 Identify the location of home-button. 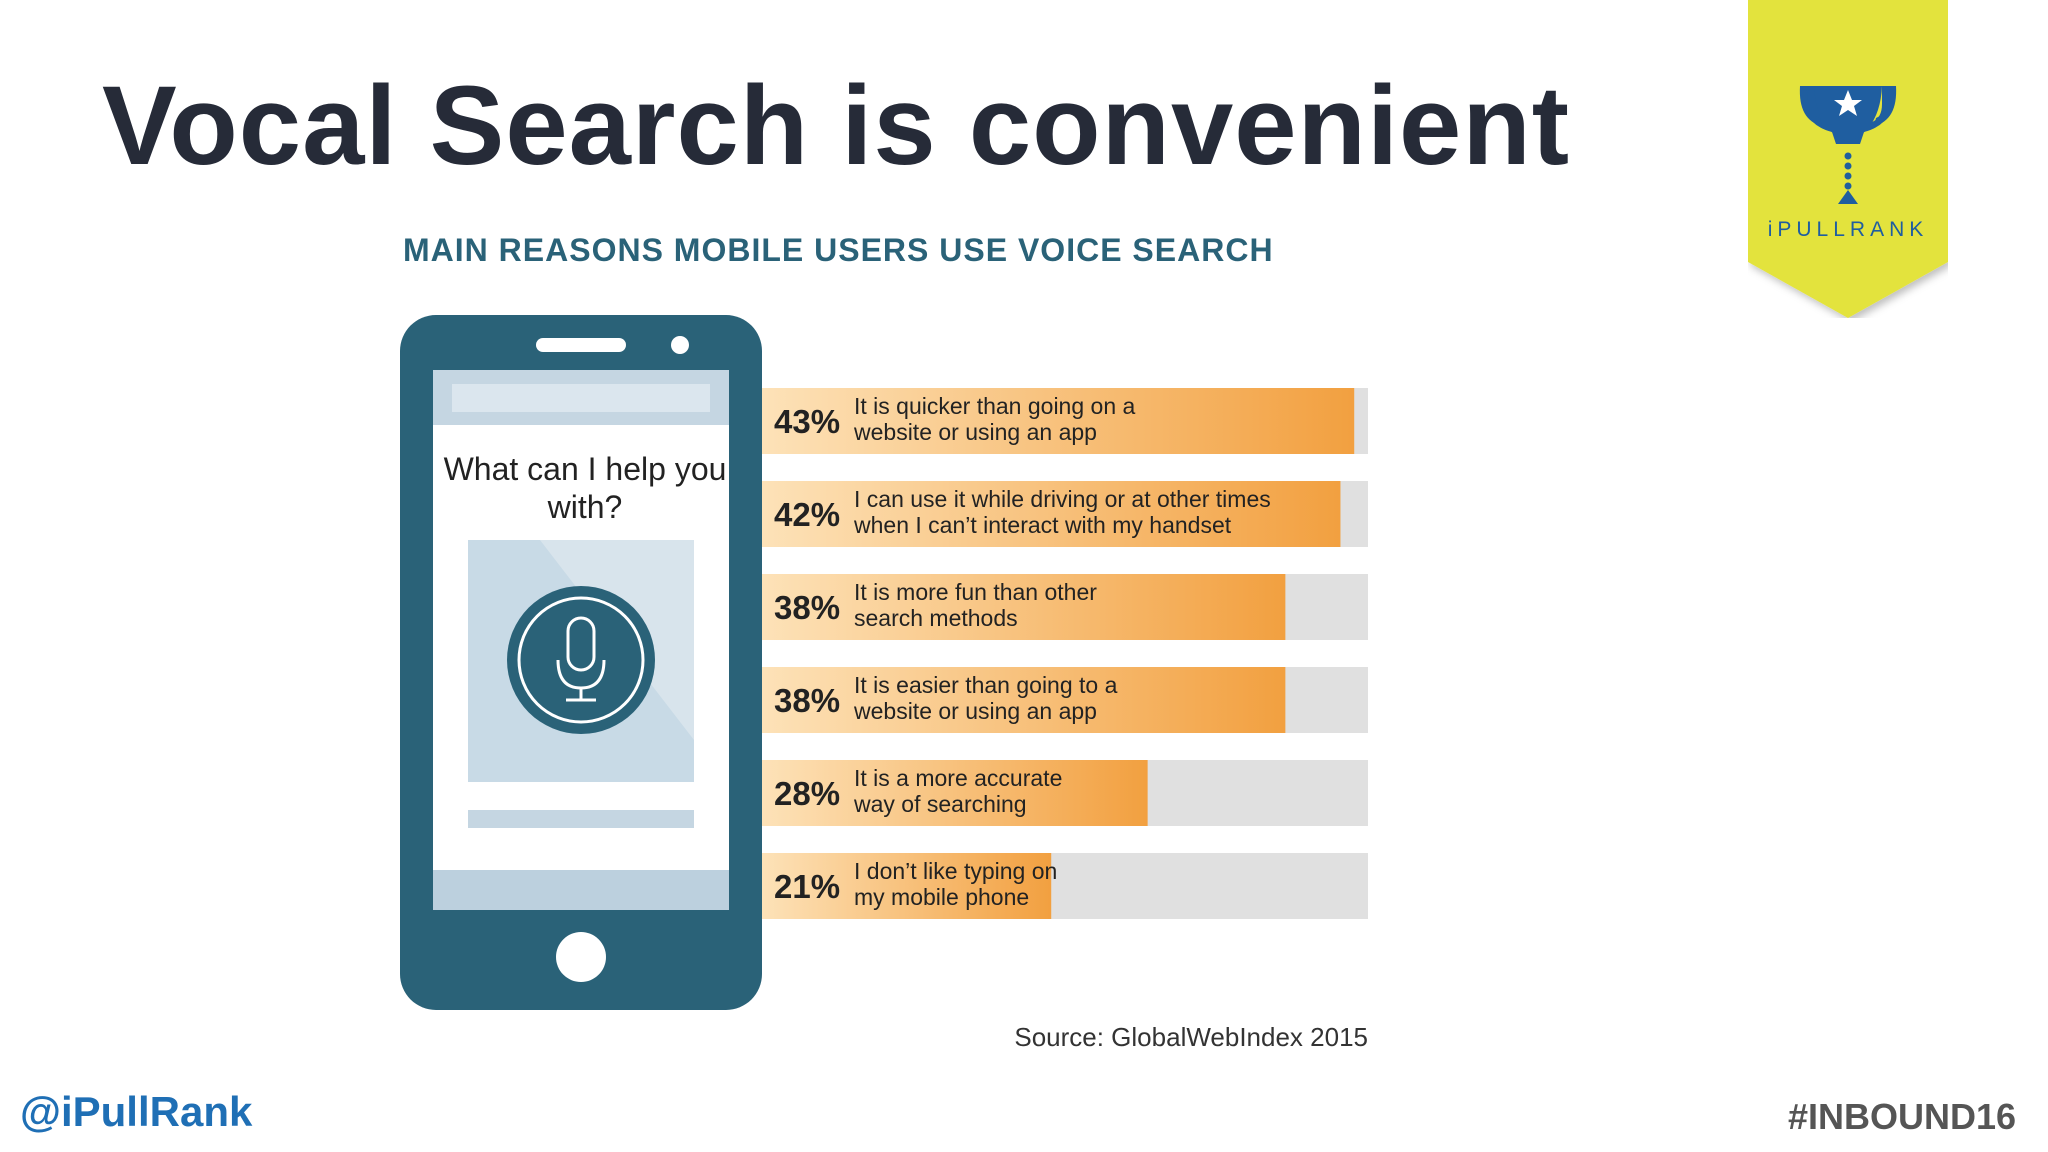
(581, 957).